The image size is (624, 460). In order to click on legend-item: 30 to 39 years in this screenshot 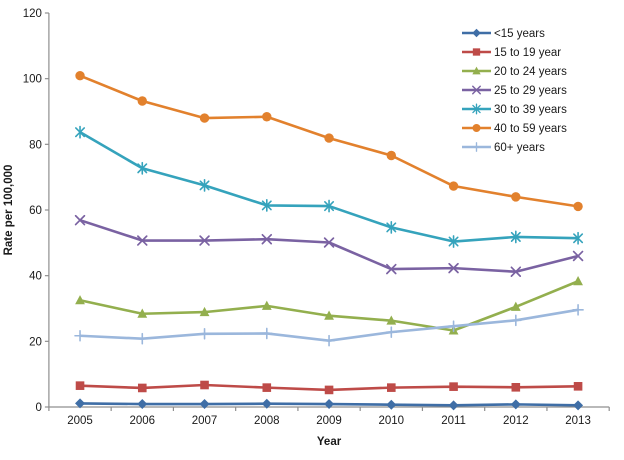, I will do `click(514, 109)`.